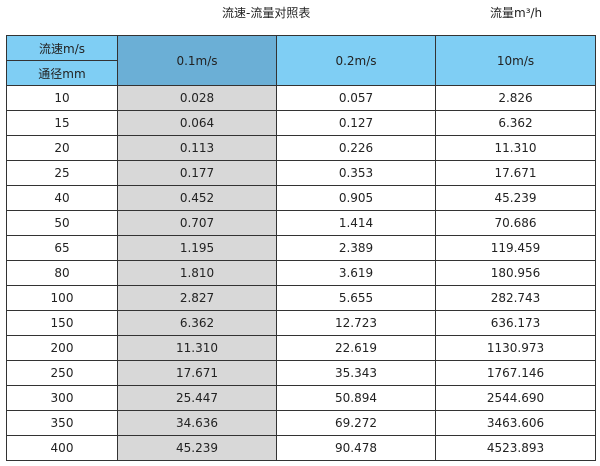 The height and width of the screenshot is (466, 600). Describe the element at coordinates (515, 448) in the screenshot. I see `flow-cell: 4523.893` at that location.